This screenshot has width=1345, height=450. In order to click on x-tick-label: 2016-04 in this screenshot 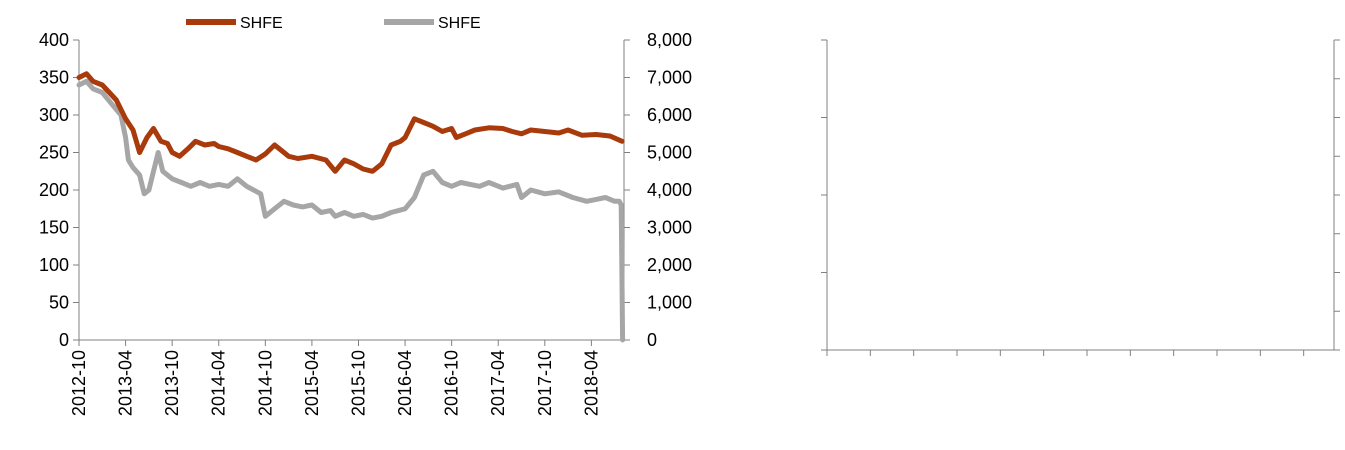, I will do `click(405, 383)`.